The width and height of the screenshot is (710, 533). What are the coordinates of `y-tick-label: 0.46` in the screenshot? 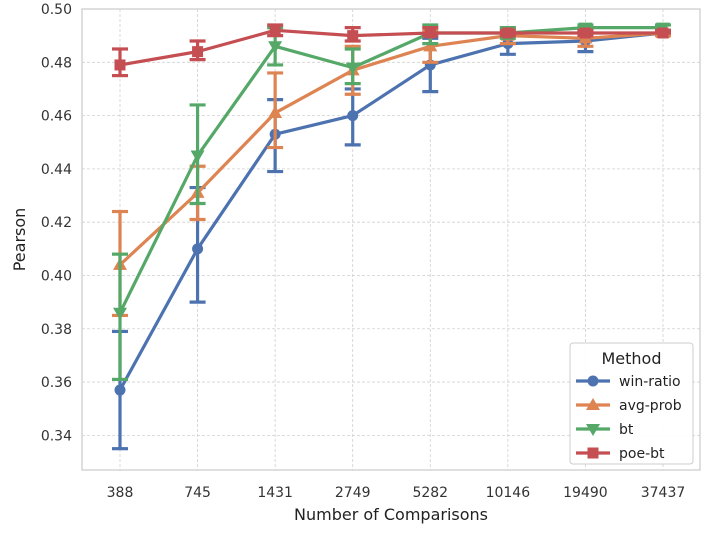 It's located at (56, 117).